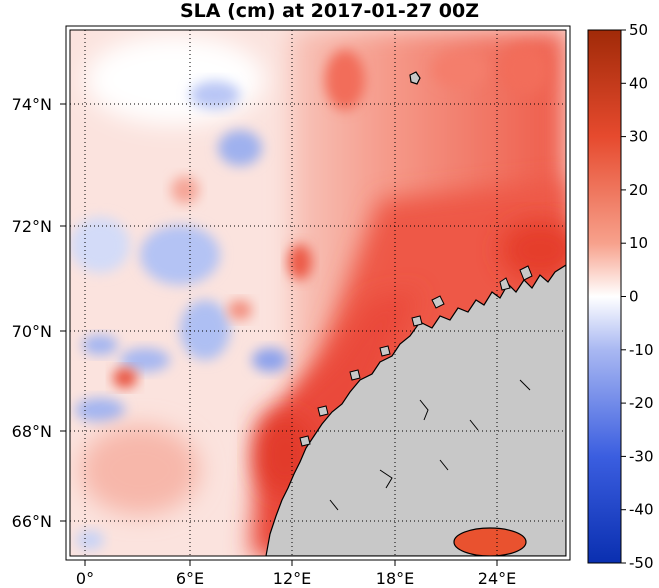 This screenshot has width=659, height=588. I want to click on coastal-islands, so click(416, 356).